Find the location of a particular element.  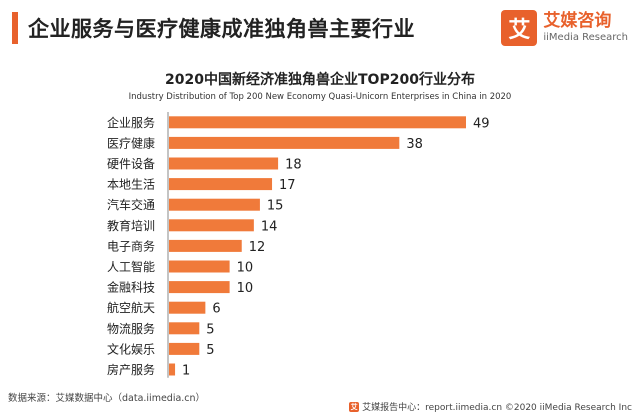

data-source-note: 数据来源：艾媒数据中心（data.iimedia.cn） is located at coordinates (107, 398).